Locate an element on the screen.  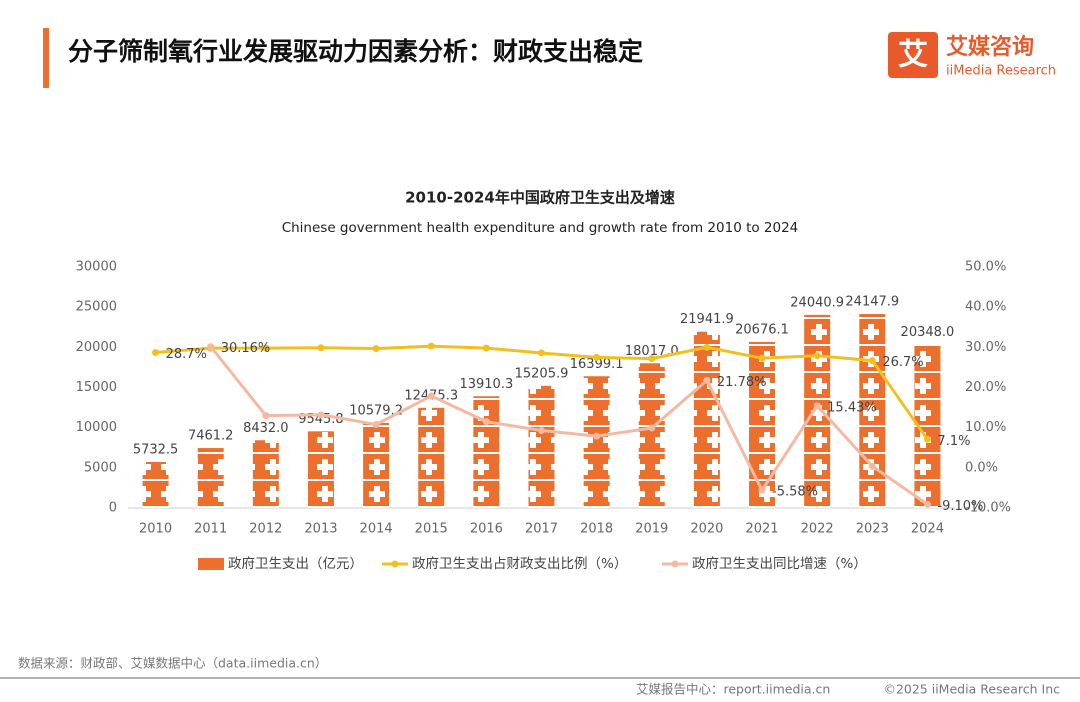
x-tick-label: 2013 is located at coordinates (320, 529).